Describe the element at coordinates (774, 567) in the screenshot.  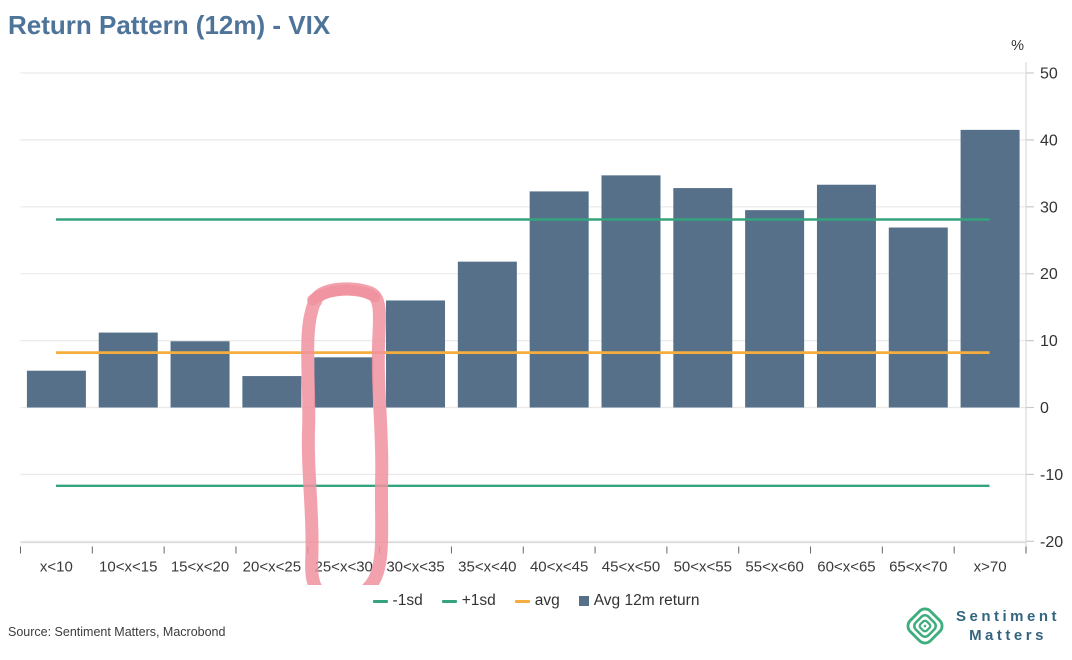
I see `svg-text: 55<x<60` at that location.